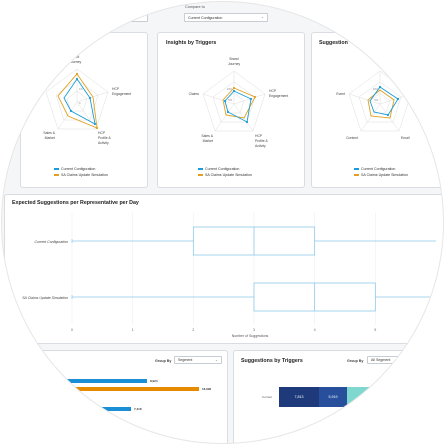 This screenshot has width=445, height=445. I want to click on radar-3-axis-label: Content, so click(352, 138).